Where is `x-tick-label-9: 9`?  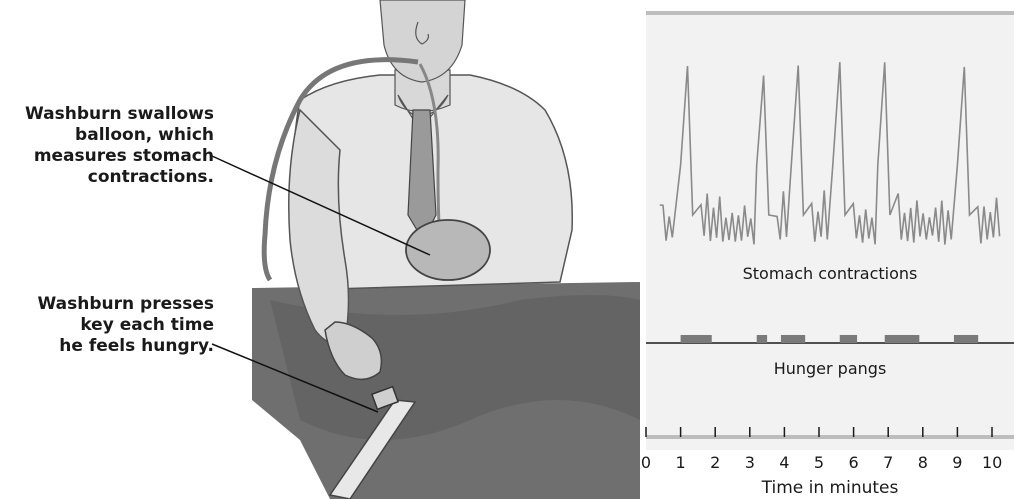 x-tick-label-9: 9 is located at coordinates (957, 462).